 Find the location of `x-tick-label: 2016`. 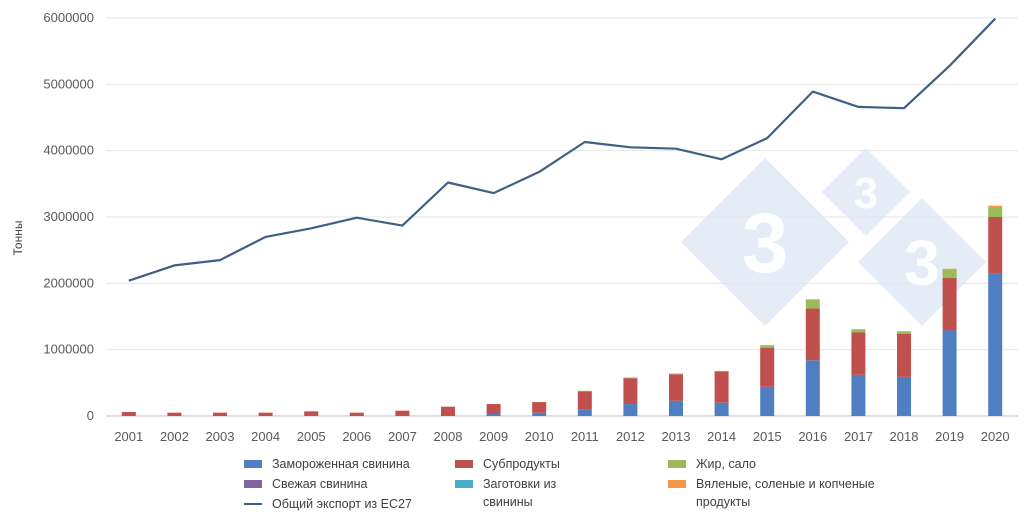

x-tick-label: 2016 is located at coordinates (812, 436).